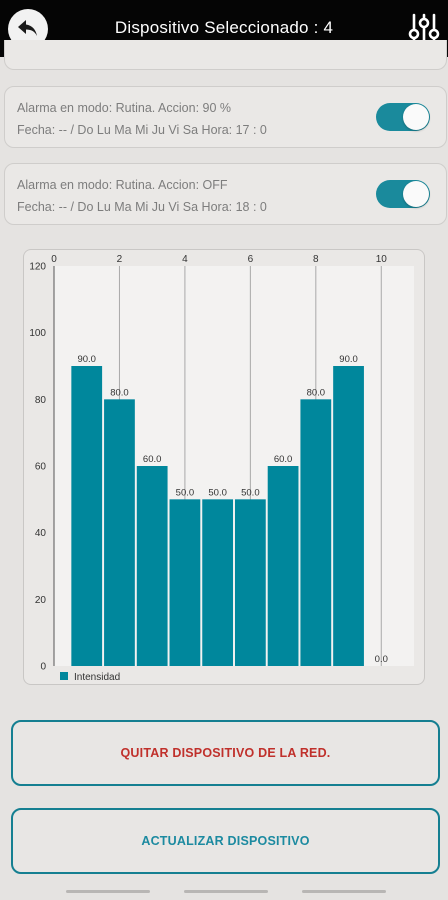 The width and height of the screenshot is (448, 900). What do you see at coordinates (41, 467) in the screenshot?
I see `y-tick-label: 60` at bounding box center [41, 467].